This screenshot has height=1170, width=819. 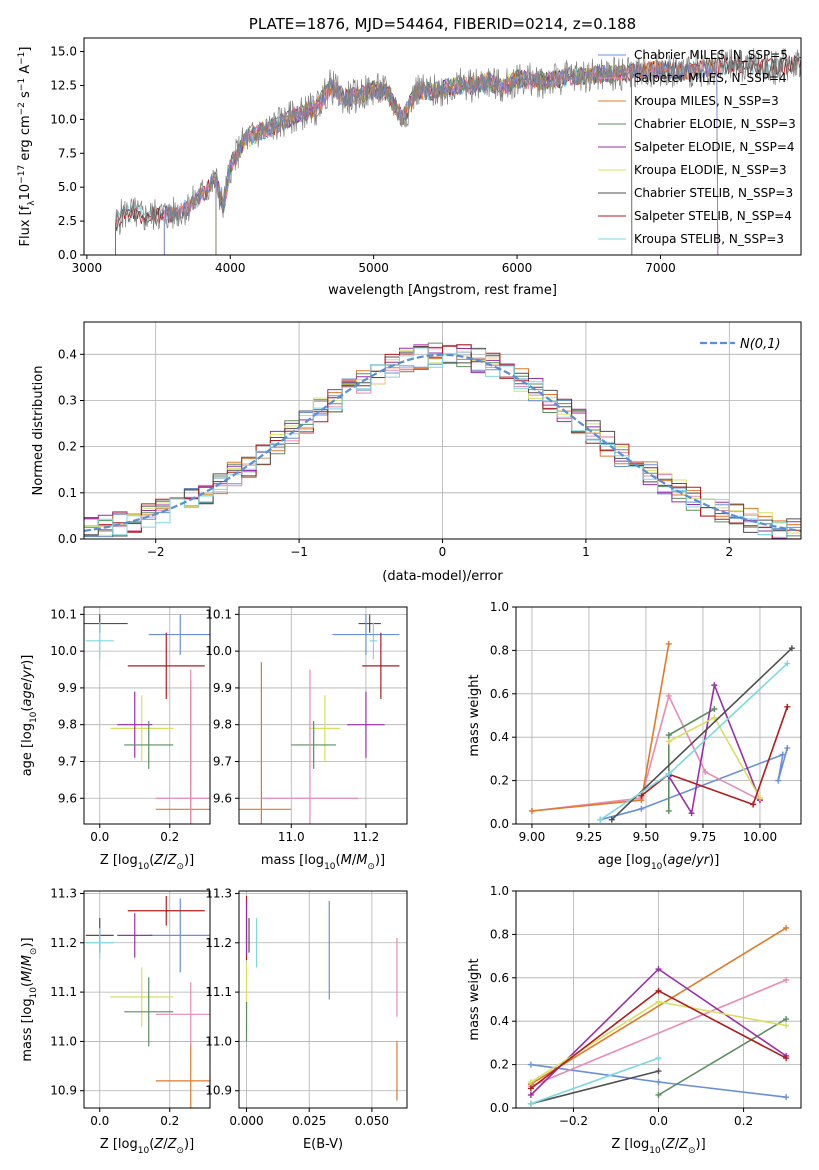 I want to click on x-tick-label: 11.0, so click(x=291, y=837).